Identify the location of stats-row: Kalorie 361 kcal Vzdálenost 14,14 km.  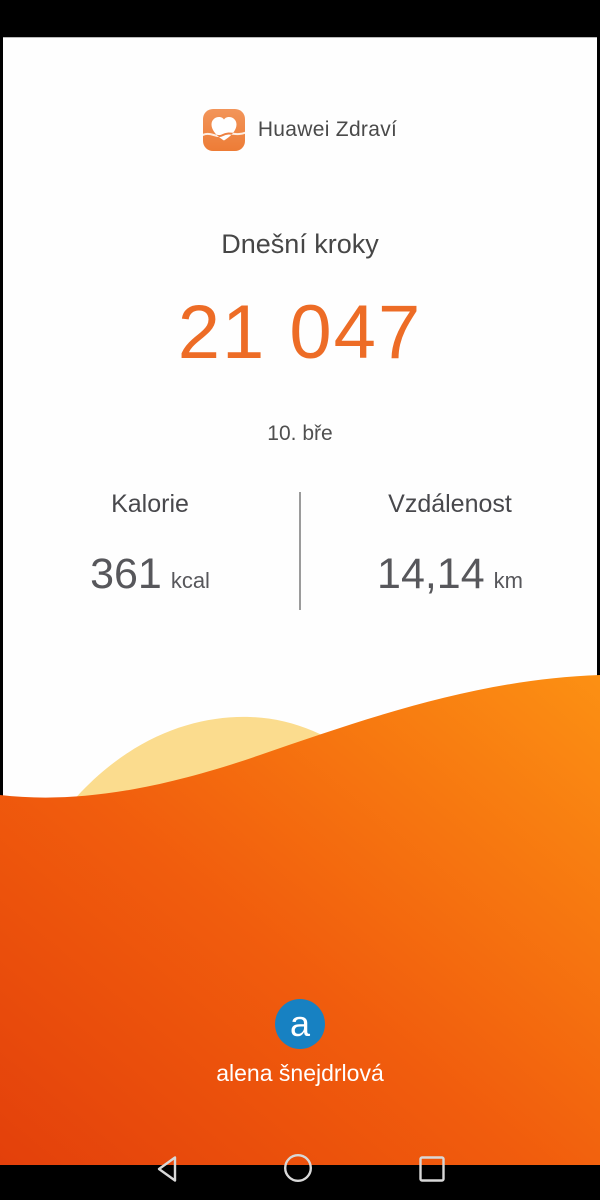
(300, 544).